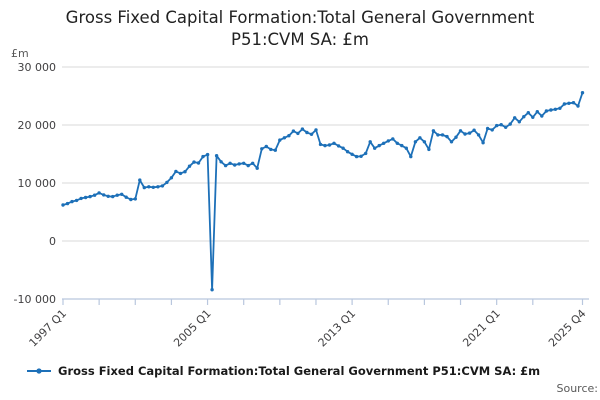 Image resolution: width=600 pixels, height=400 pixels. I want to click on y-axis-tick-label: 0, so click(52, 241).